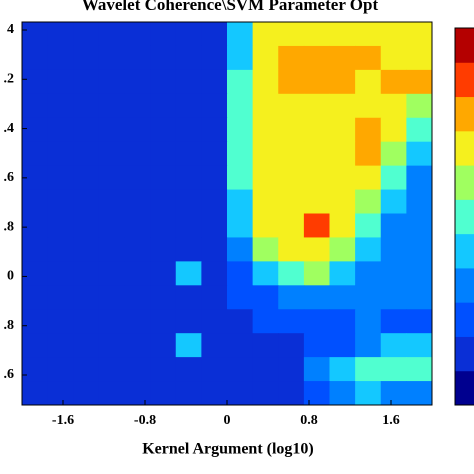 The height and width of the screenshot is (474, 474). What do you see at coordinates (9, 128) in the screenshot?
I see `y-tick-label: .4` at bounding box center [9, 128].